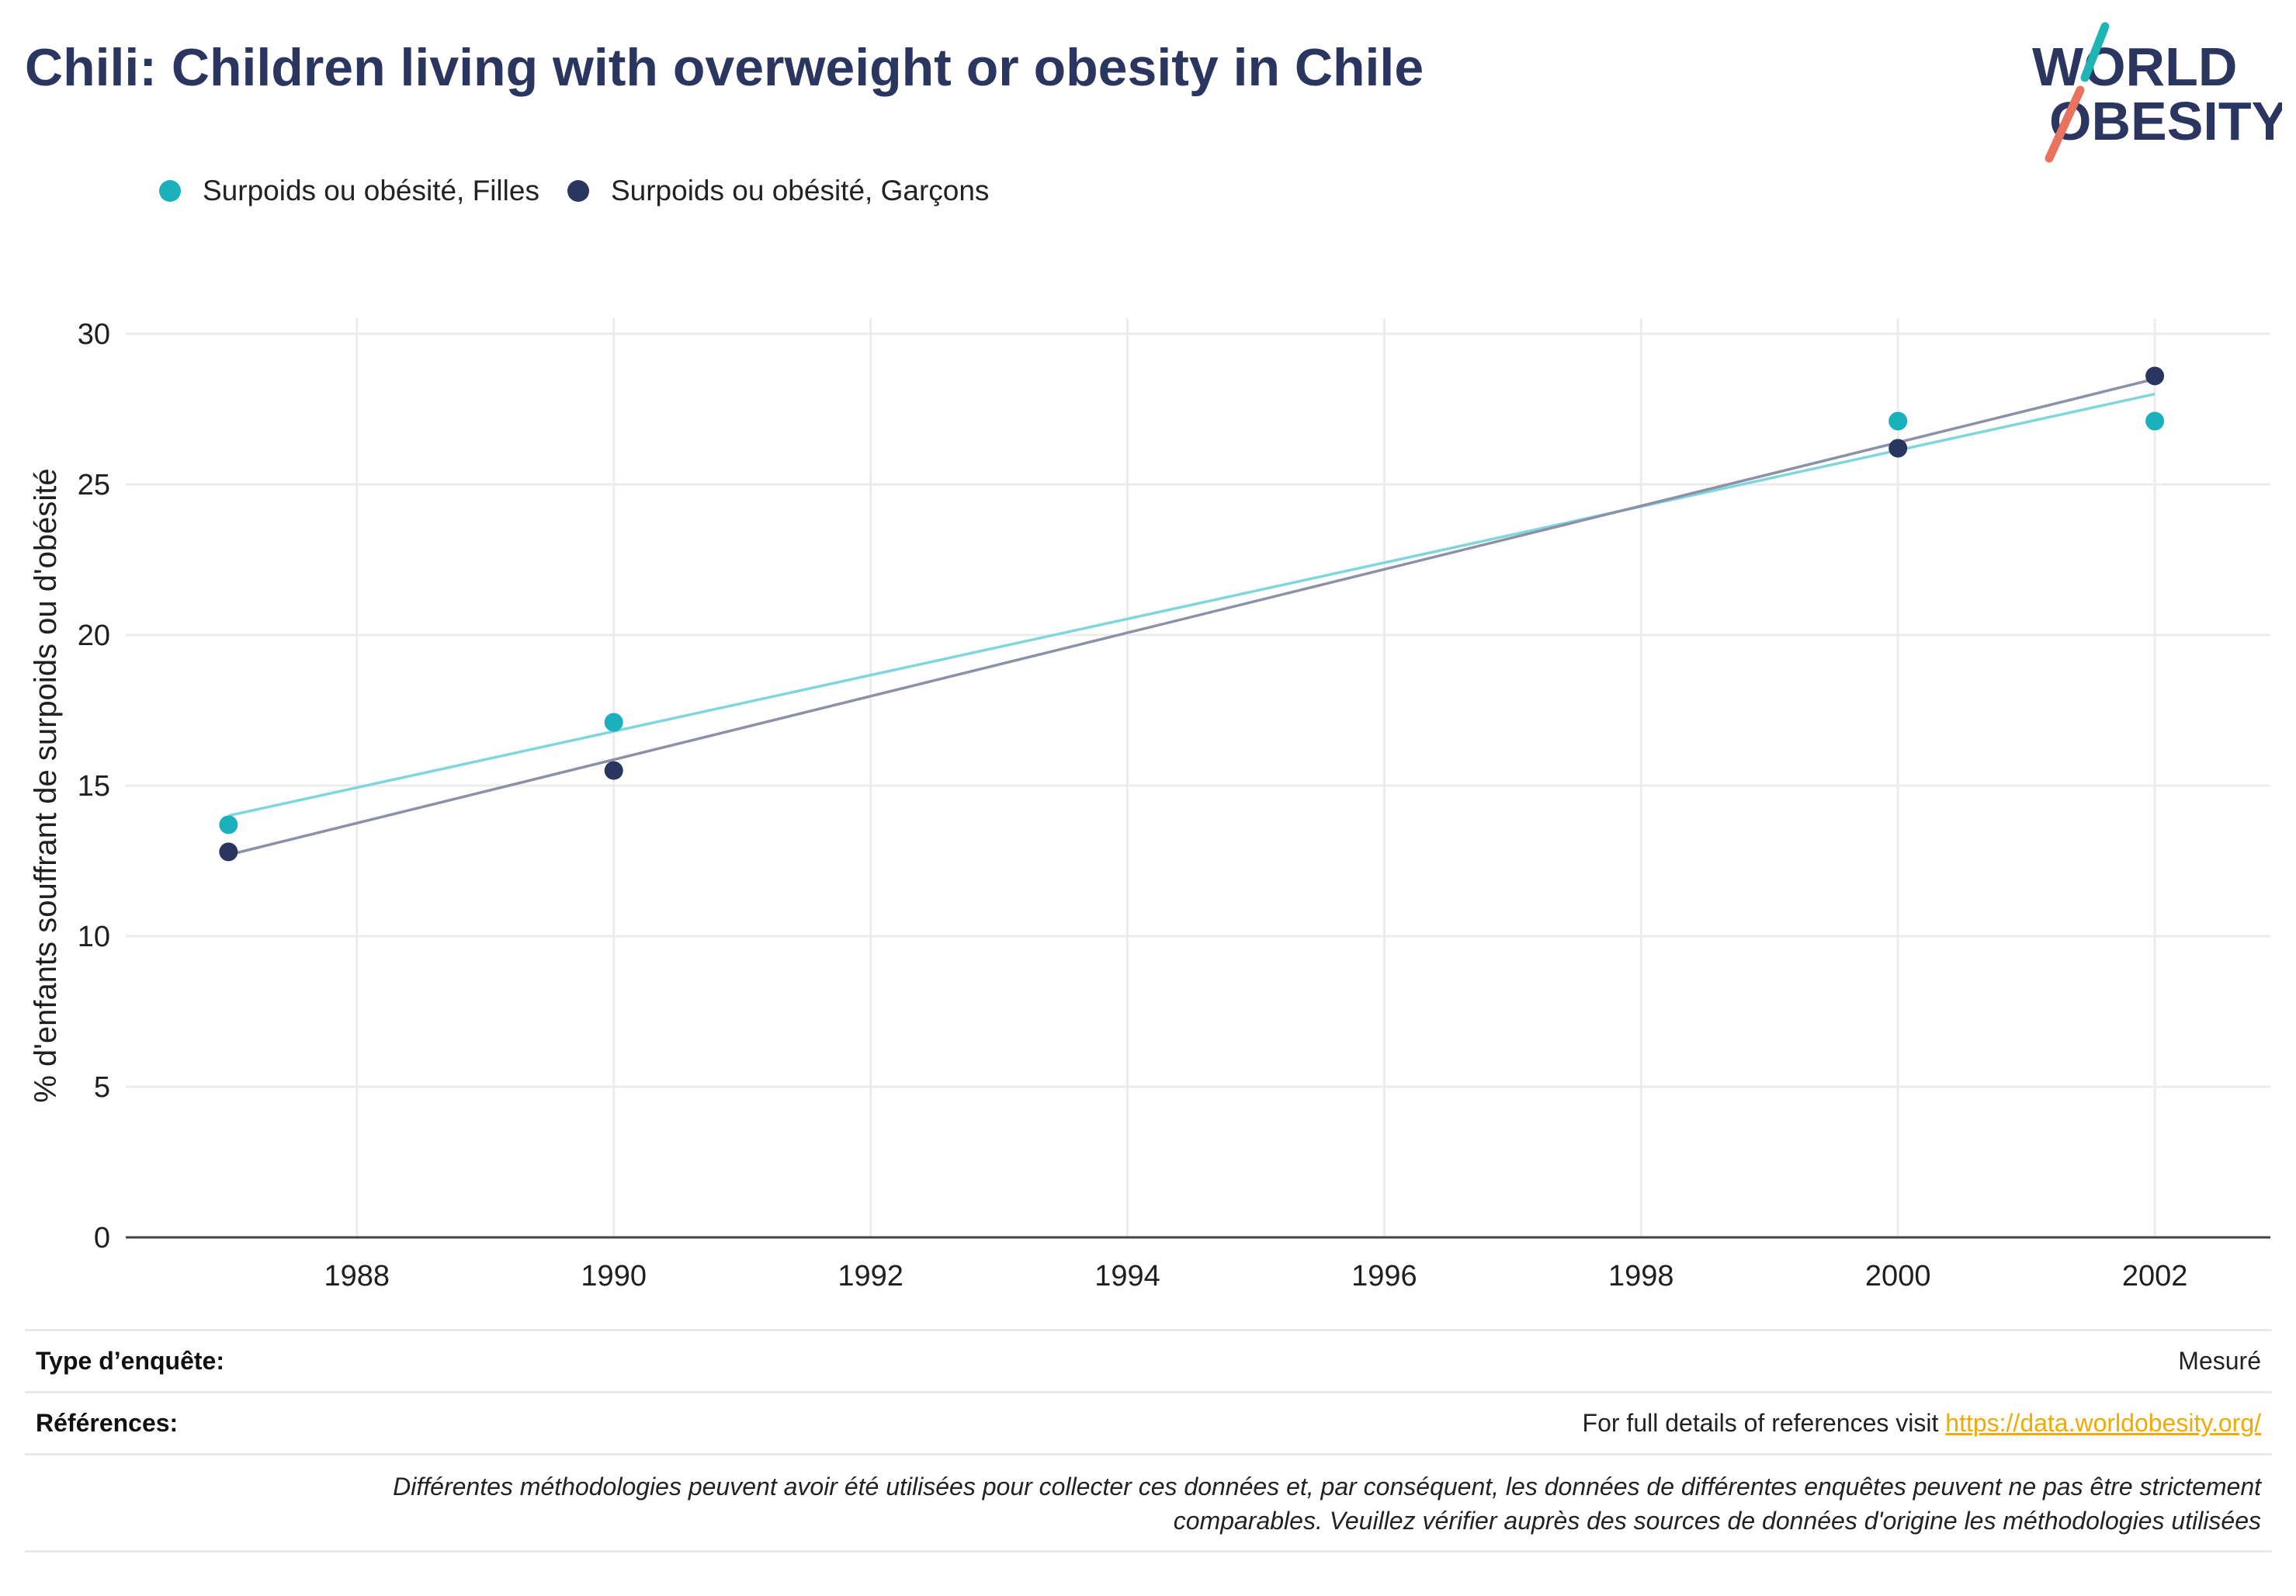 This screenshot has width=2296, height=1596. Describe the element at coordinates (2155, 1276) in the screenshot. I see `x-tick-label: 2002` at that location.